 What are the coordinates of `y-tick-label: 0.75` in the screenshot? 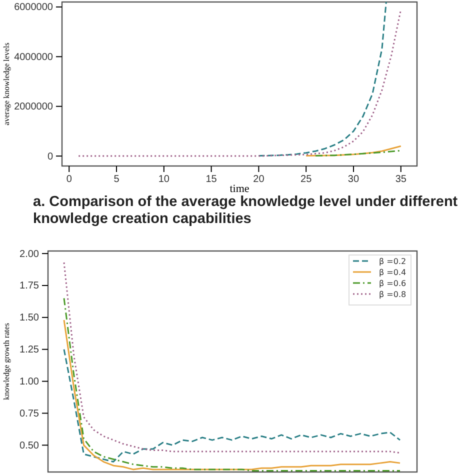 It's located at (30, 414).